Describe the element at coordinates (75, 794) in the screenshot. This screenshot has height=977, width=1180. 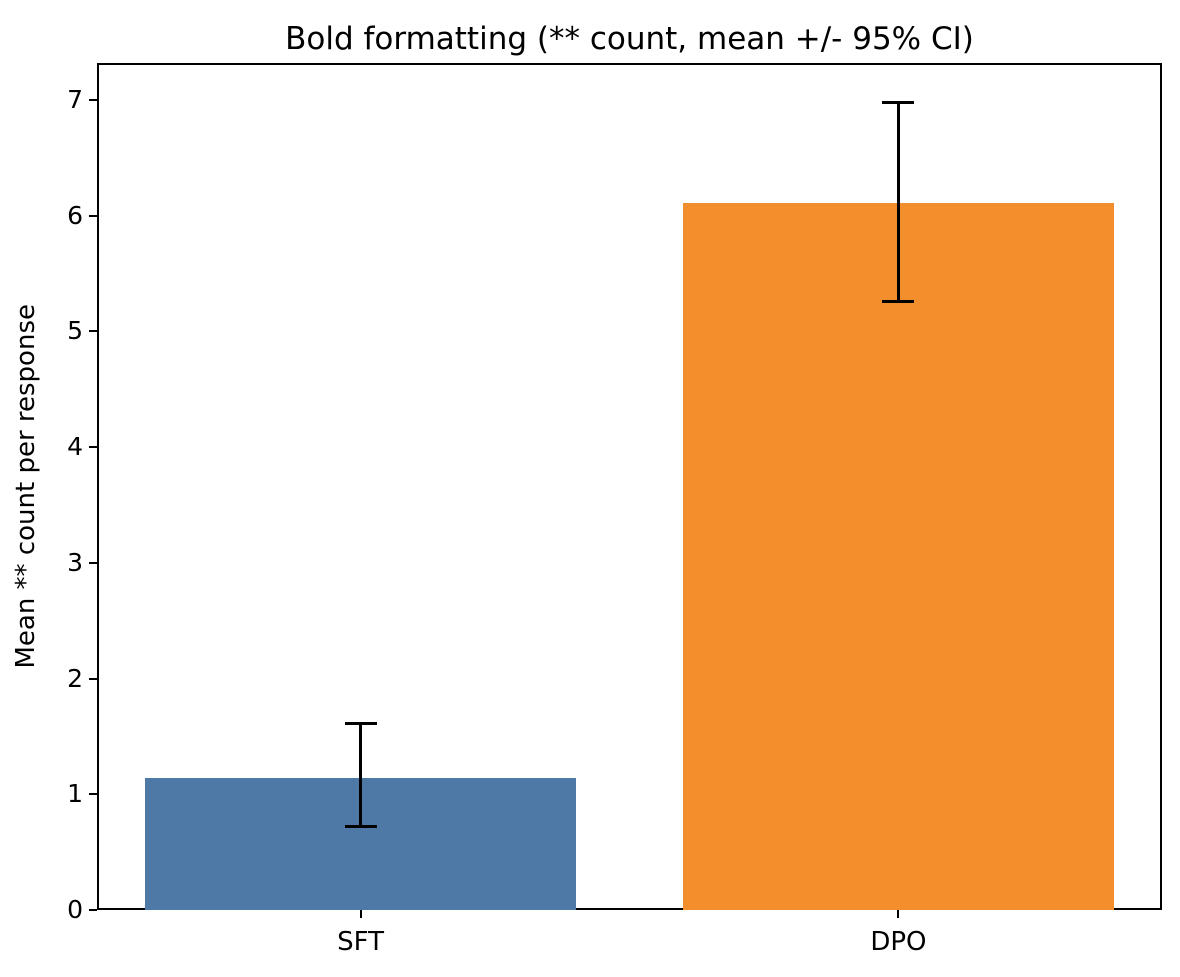
I see `y-tick-label: 1` at that location.